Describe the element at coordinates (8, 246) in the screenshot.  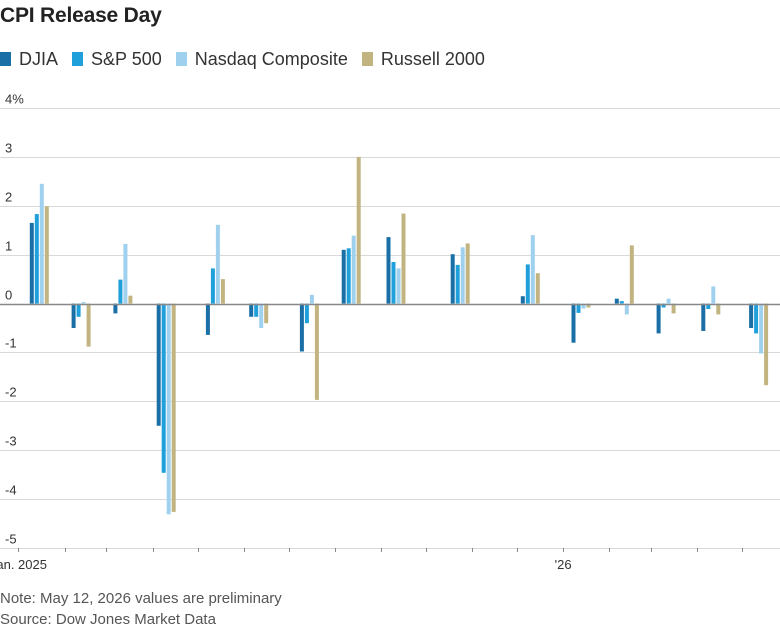
I see `y-tick-label: 1` at that location.